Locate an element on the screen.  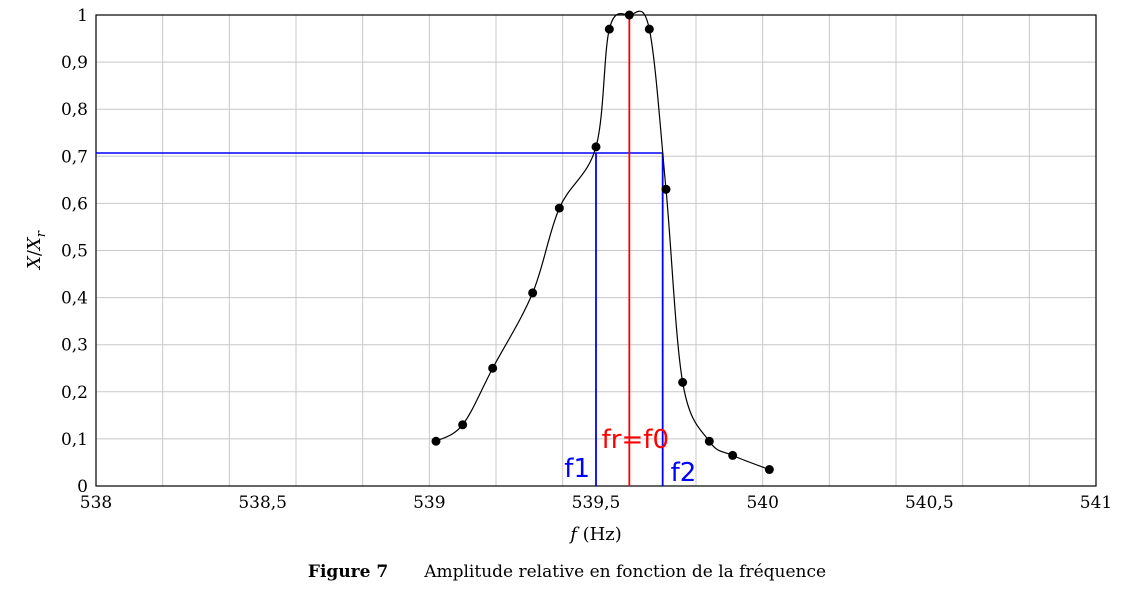
x-tick-label-3: 539,5 is located at coordinates (596, 503).